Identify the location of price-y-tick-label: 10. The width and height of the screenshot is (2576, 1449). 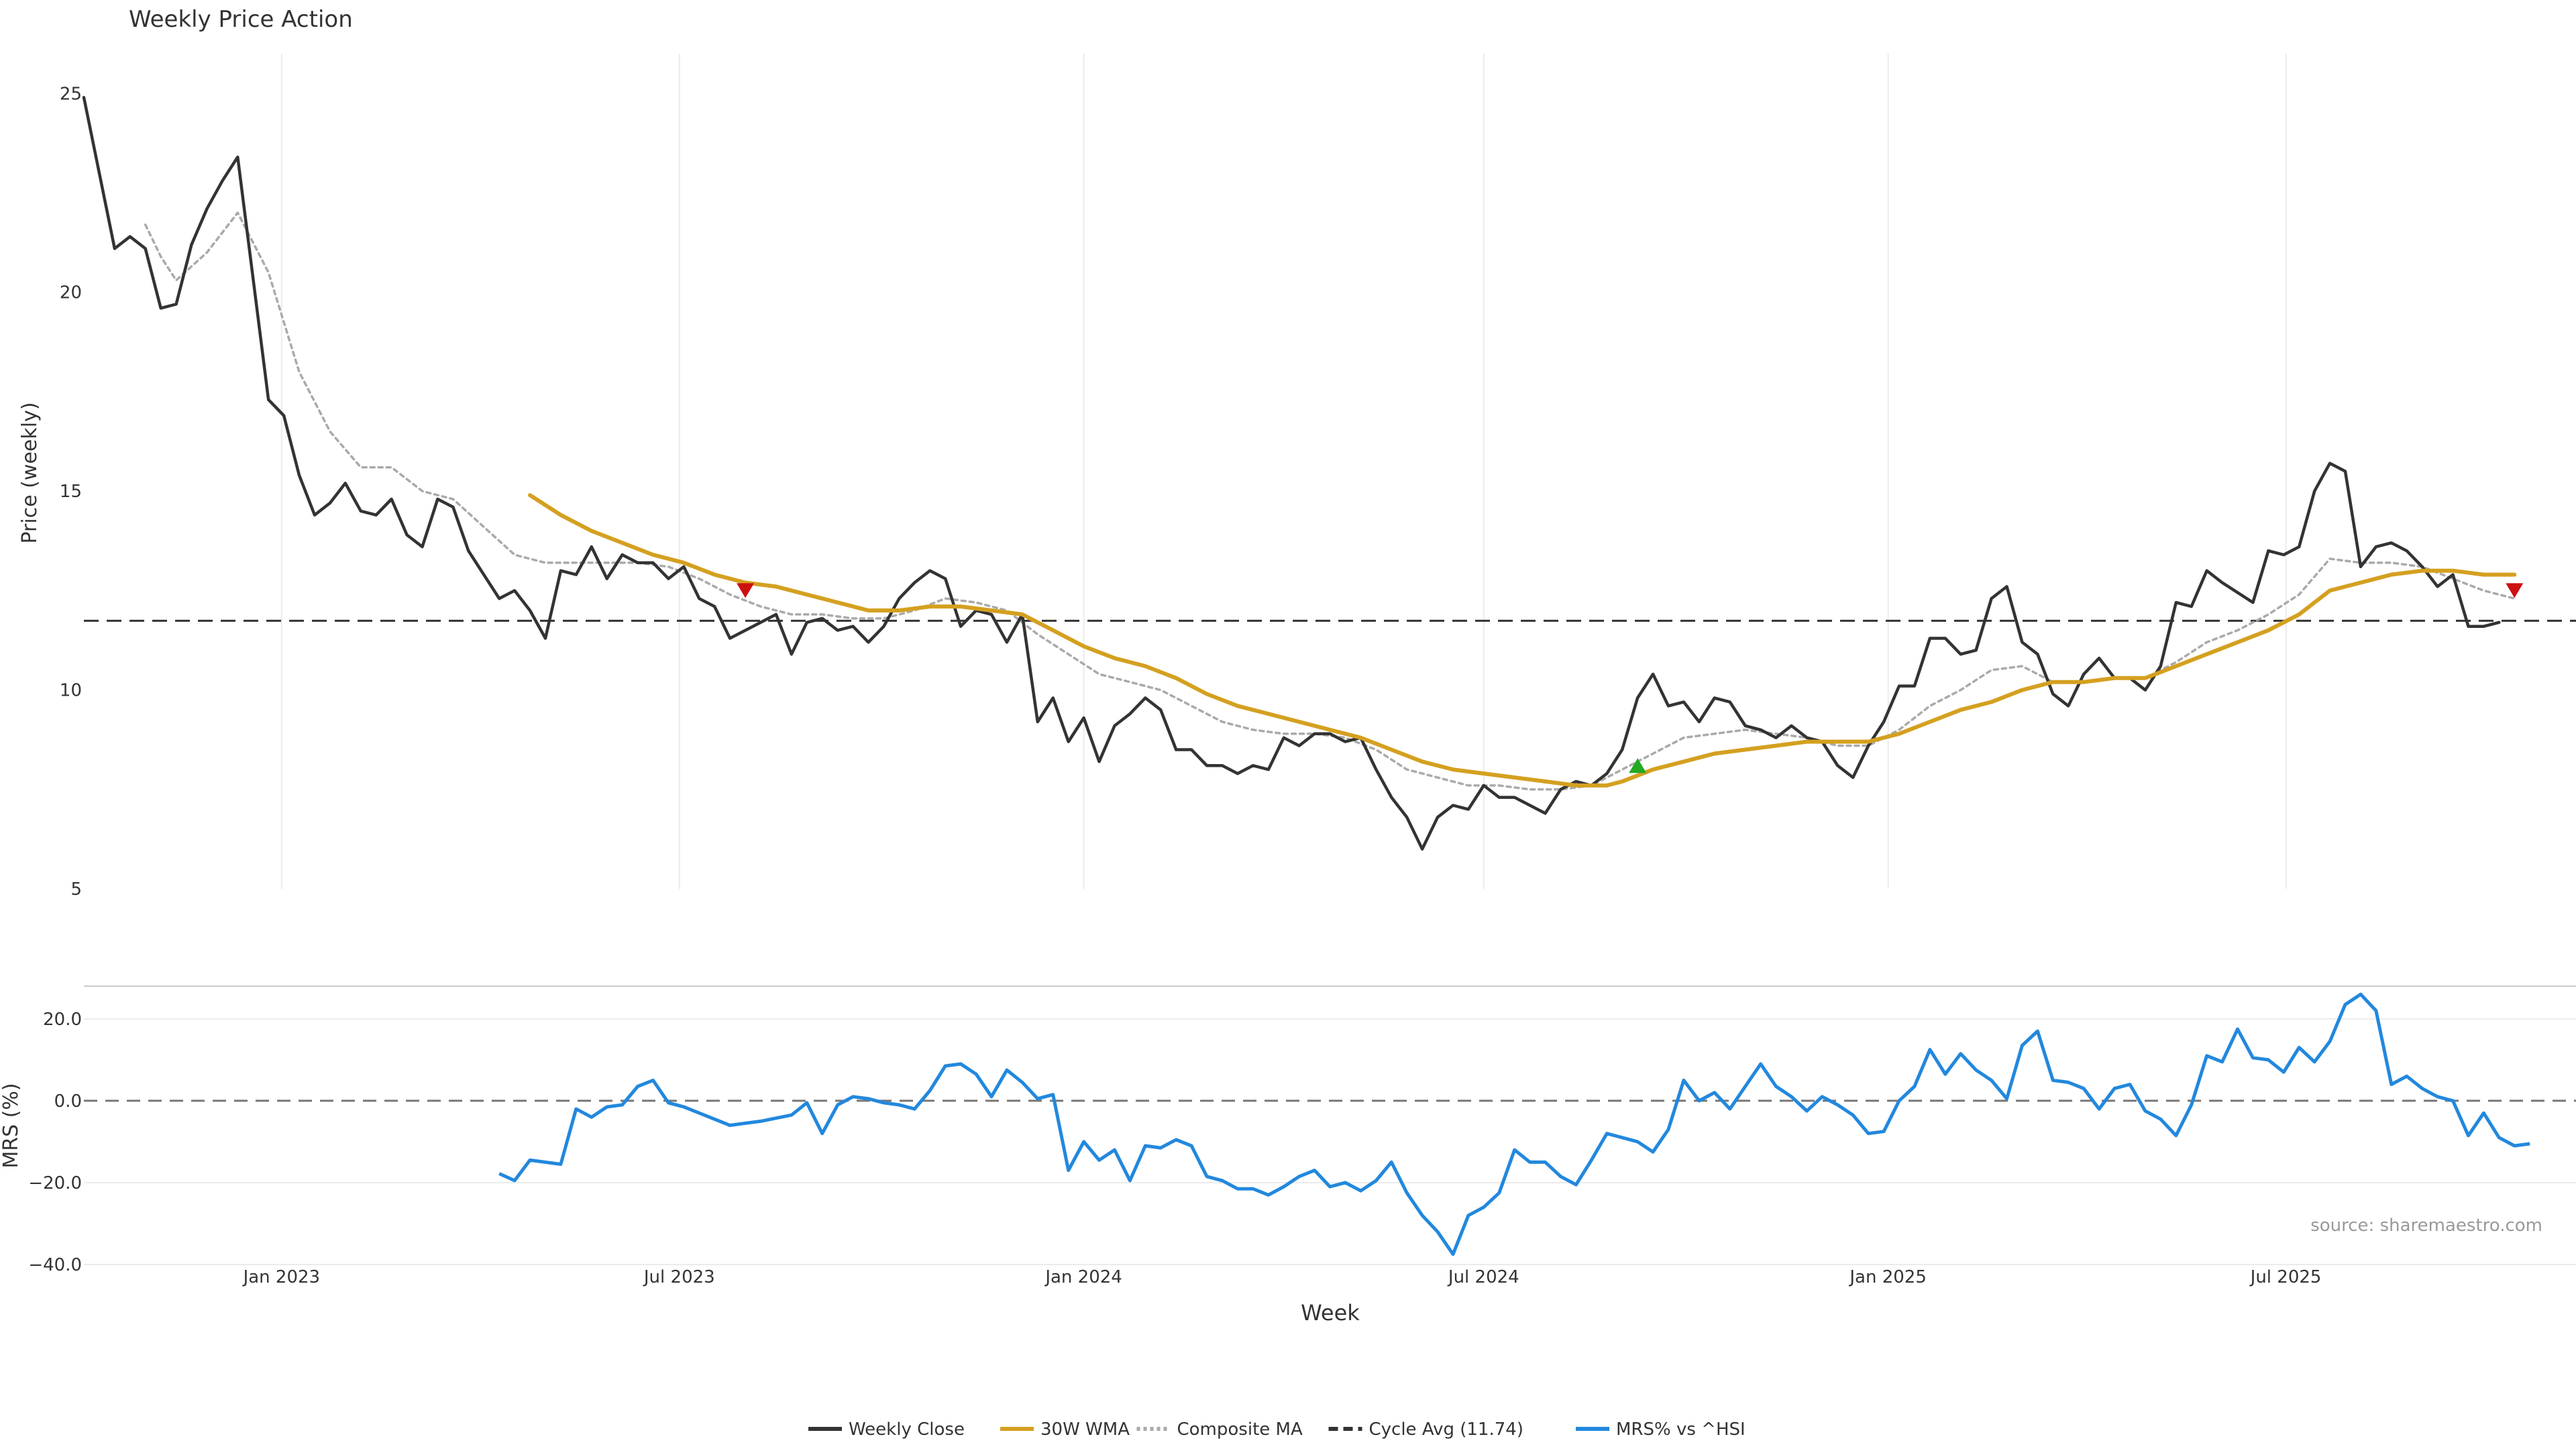
(71, 691).